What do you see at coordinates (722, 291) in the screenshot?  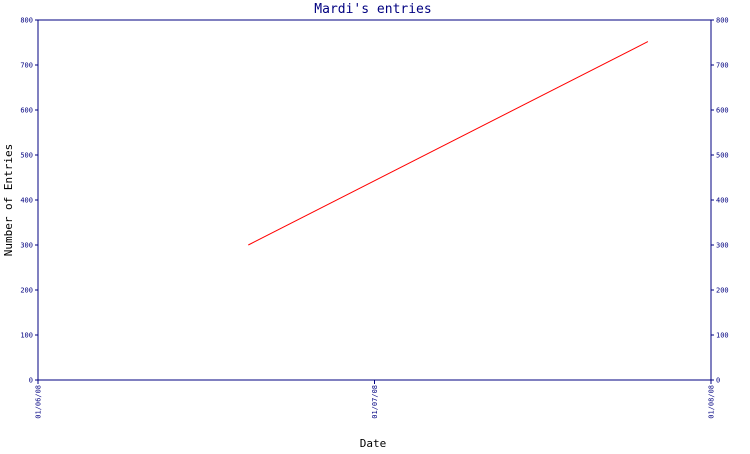 I see `y-tick-label-right: 200` at bounding box center [722, 291].